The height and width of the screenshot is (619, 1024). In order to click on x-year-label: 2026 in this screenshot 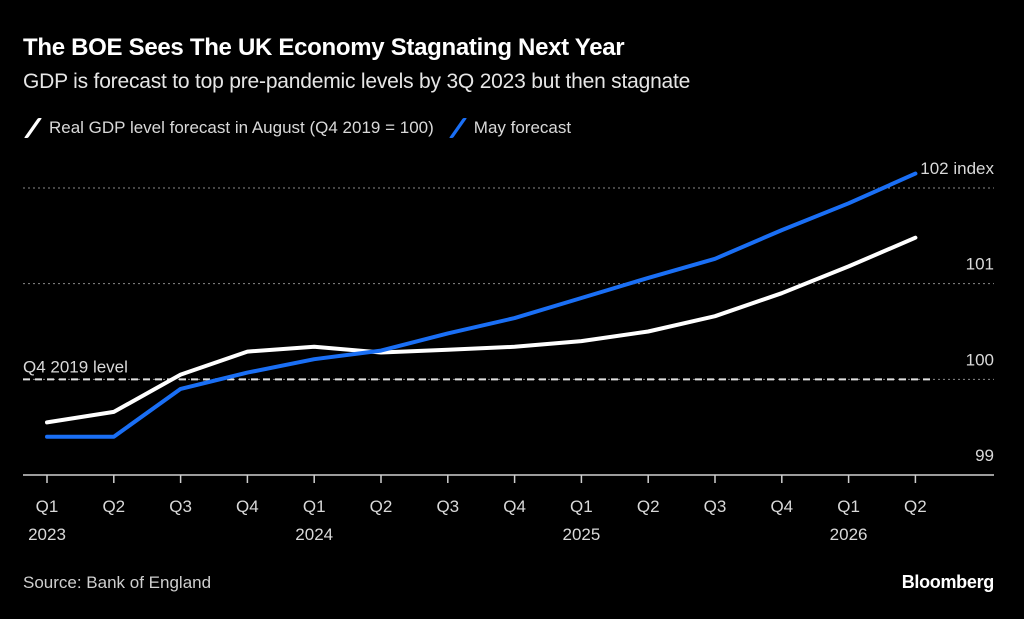, I will do `click(849, 534)`.